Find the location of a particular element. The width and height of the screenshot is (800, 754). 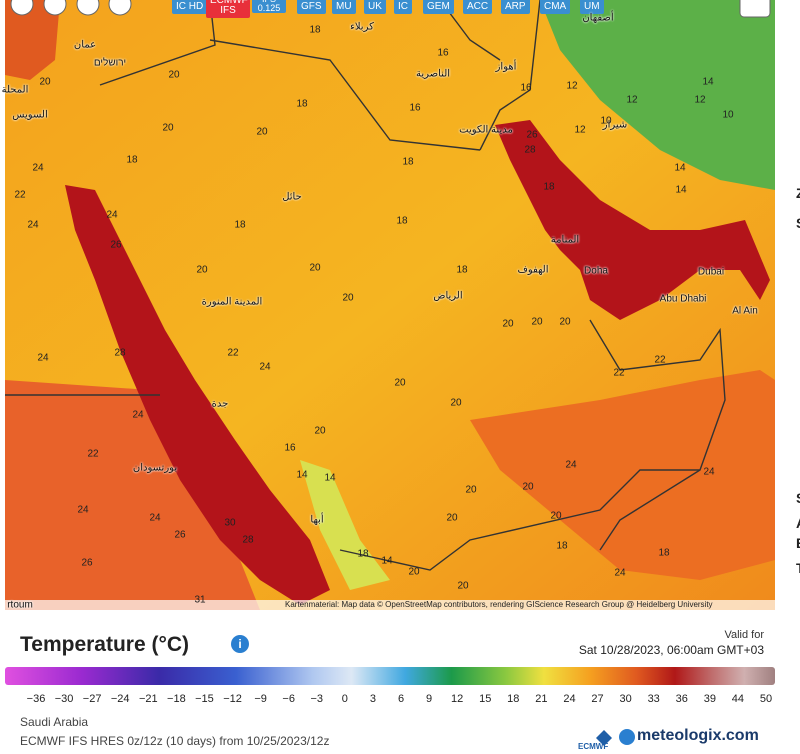

brand-icon is located at coordinates (627, 737).